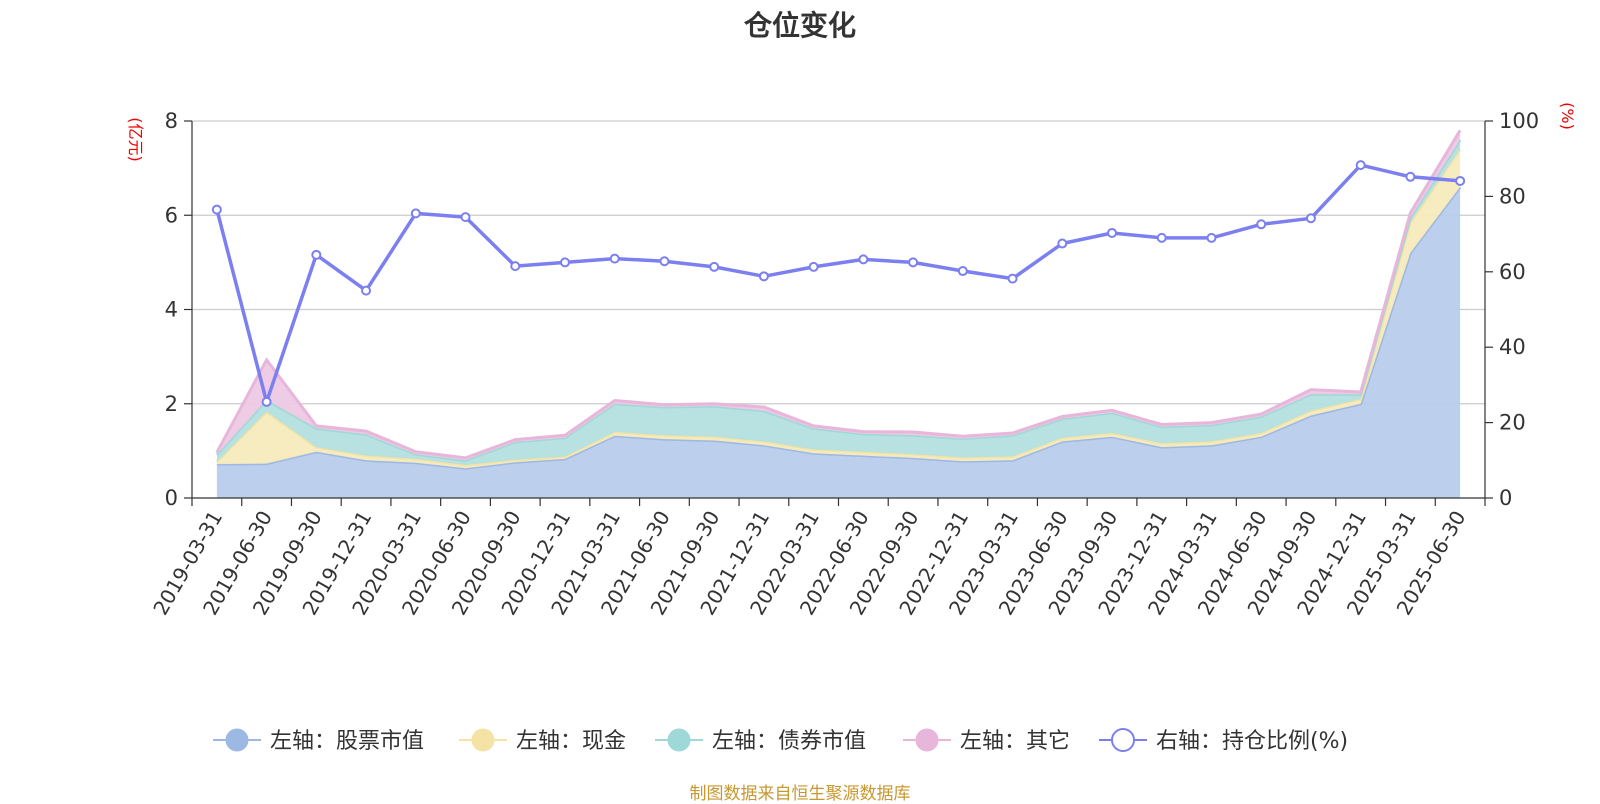 The width and height of the screenshot is (1600, 804). Describe the element at coordinates (799, 25) in the screenshot. I see `chart-title: 仓位变化` at that location.